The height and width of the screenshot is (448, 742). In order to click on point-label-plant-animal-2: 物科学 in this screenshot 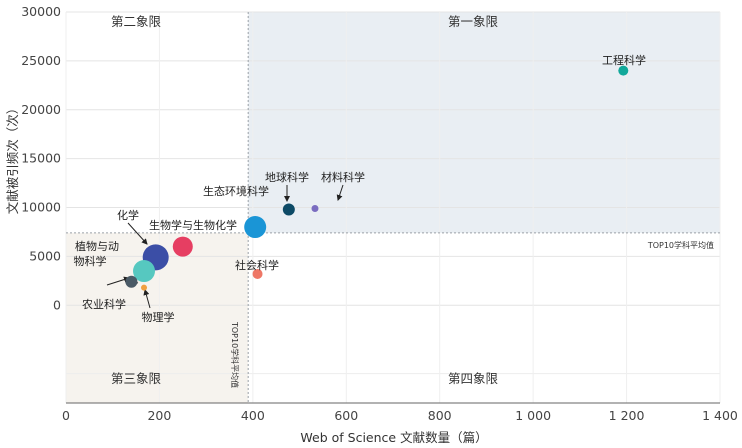, I will do `click(90, 261)`.